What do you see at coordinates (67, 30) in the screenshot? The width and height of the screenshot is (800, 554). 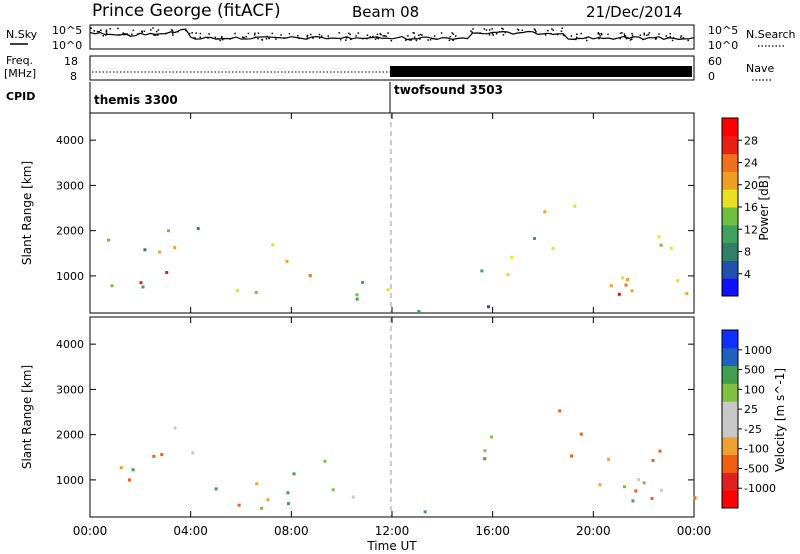 I see `nsky-tick-high: 10^5` at bounding box center [67, 30].